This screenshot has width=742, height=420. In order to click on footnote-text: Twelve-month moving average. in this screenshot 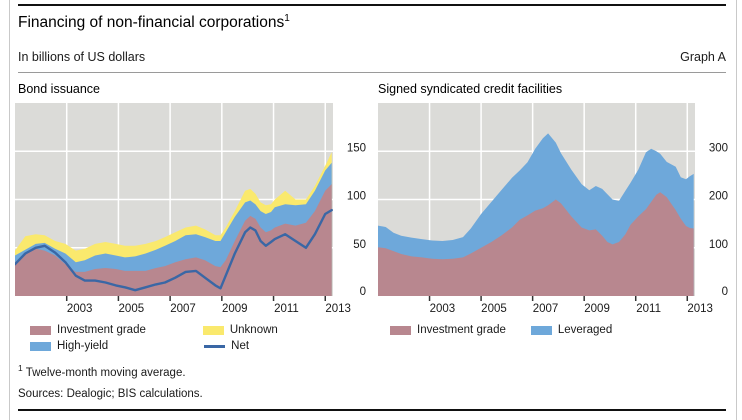, I will do `click(105, 372)`.